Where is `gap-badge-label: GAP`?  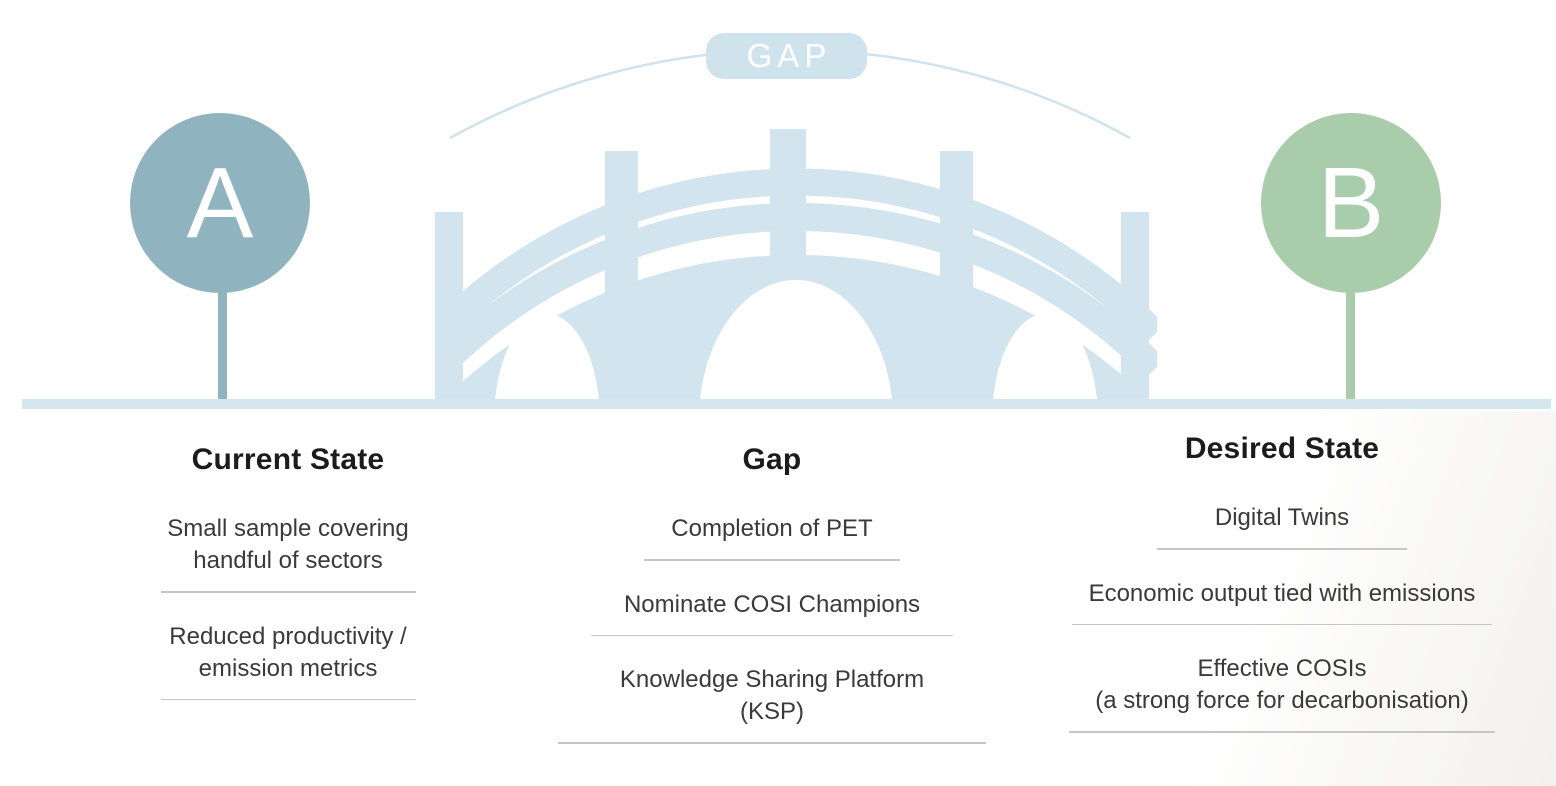 gap-badge-label: GAP is located at coordinates (789, 55).